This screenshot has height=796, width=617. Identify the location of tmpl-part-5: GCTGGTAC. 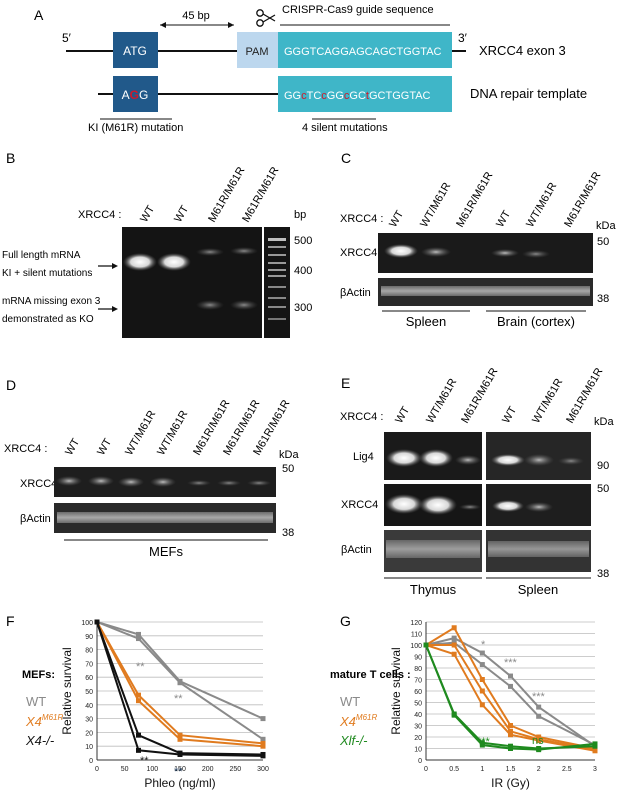
(400, 96).